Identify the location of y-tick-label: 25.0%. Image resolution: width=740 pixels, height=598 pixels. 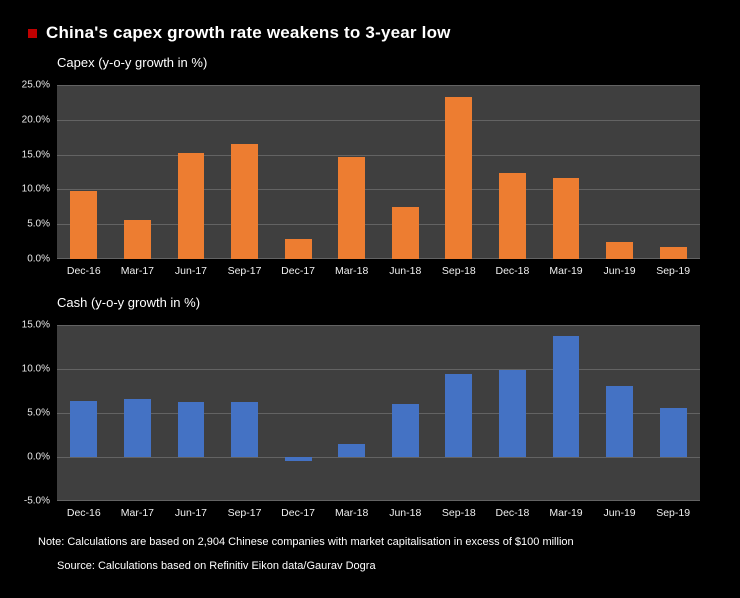
(35, 85).